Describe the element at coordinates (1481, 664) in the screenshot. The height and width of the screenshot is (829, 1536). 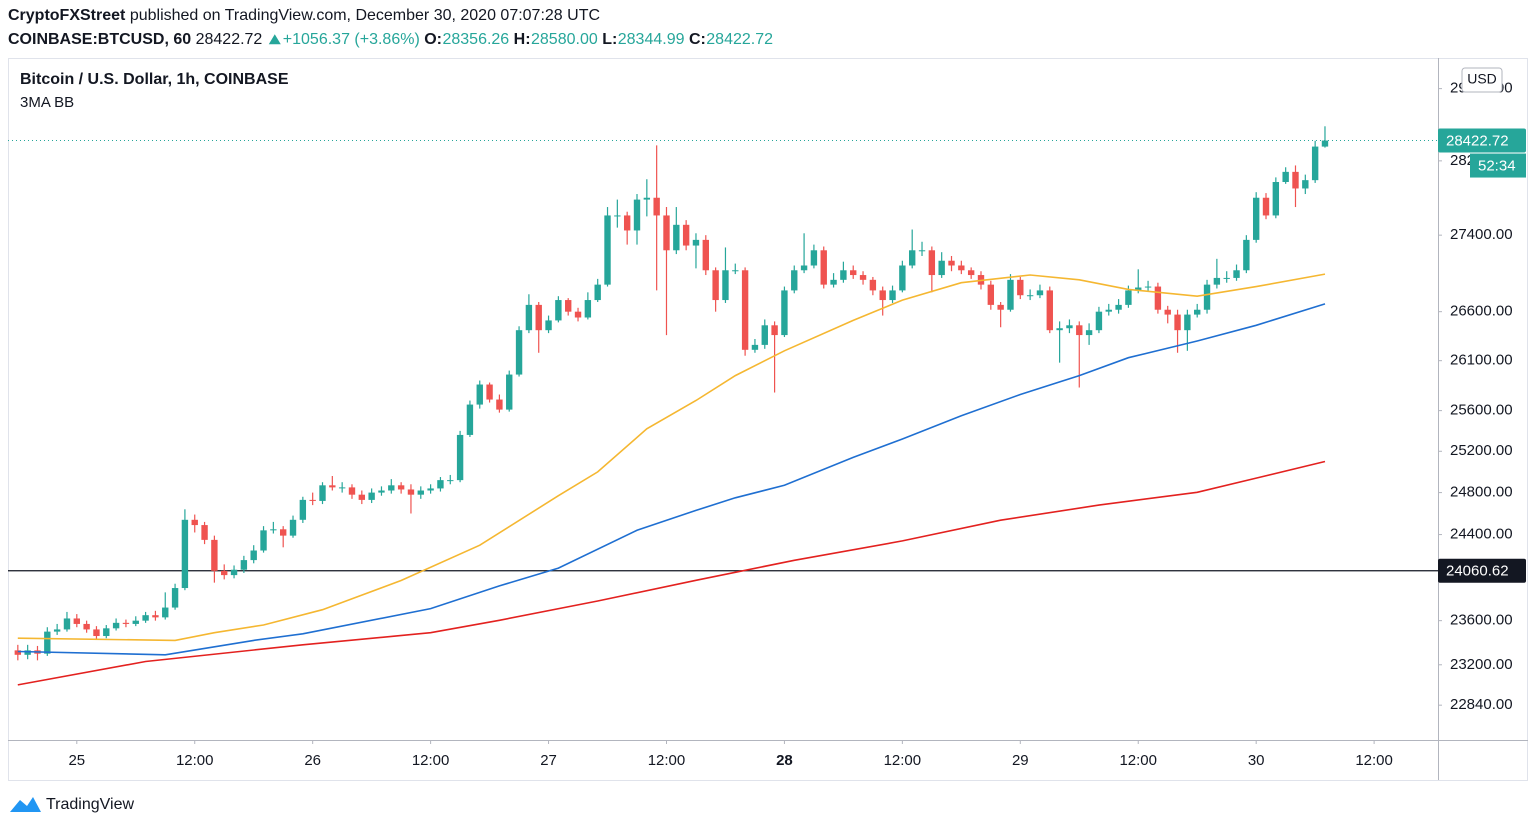
I see `y-tick-label: 23200.00` at that location.